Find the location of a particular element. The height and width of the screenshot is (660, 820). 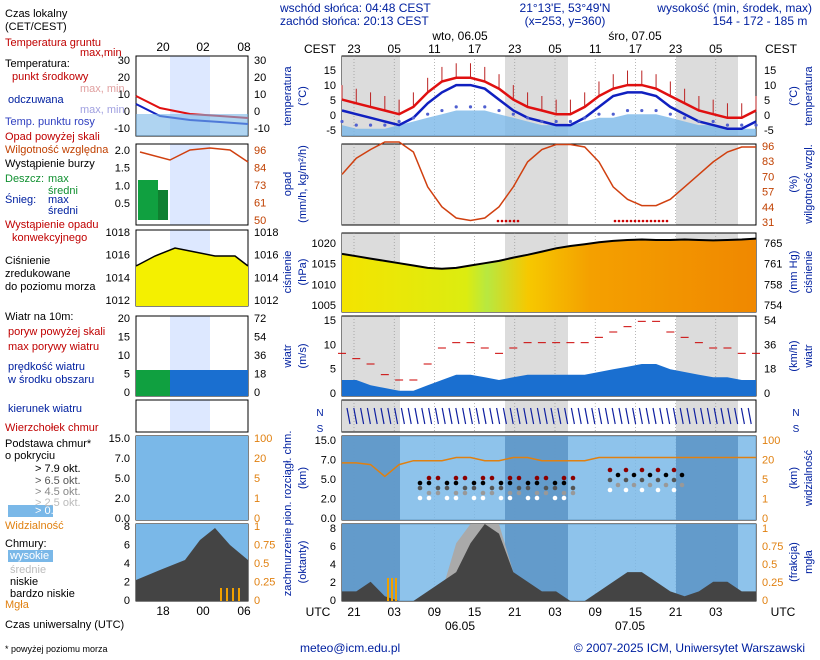

axis-tick: 4 is located at coordinates (127, 564).